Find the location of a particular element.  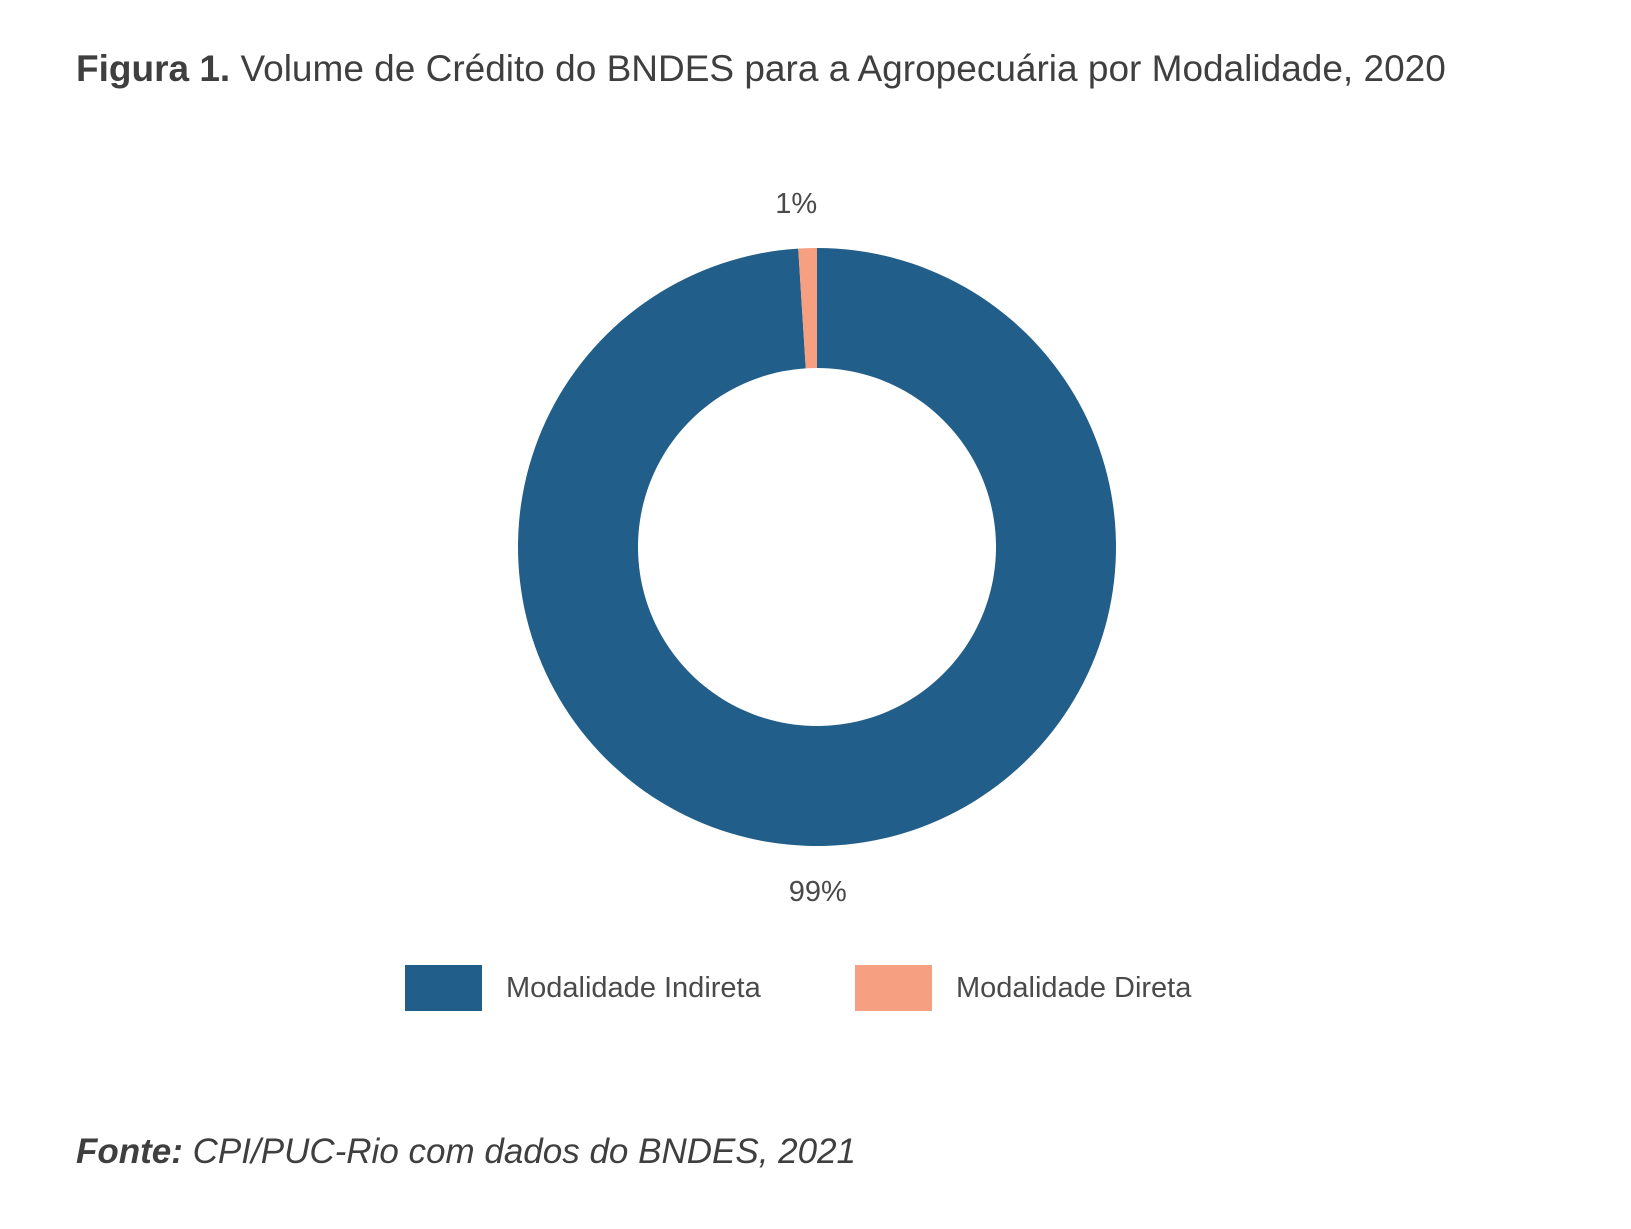

legend-swatch-direta is located at coordinates (893, 988).